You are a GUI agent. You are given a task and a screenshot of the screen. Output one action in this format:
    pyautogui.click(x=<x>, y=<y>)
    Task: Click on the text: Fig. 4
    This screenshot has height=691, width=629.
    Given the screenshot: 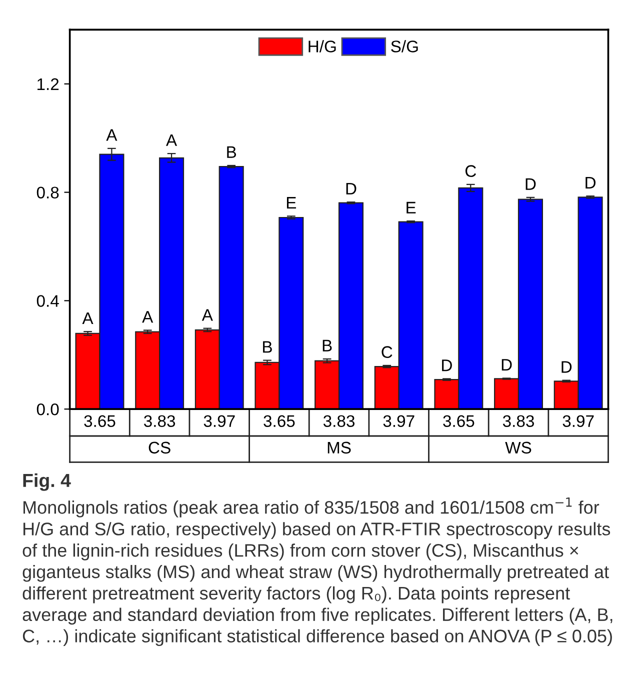 What is the action you would take?
    pyautogui.click(x=47, y=482)
    